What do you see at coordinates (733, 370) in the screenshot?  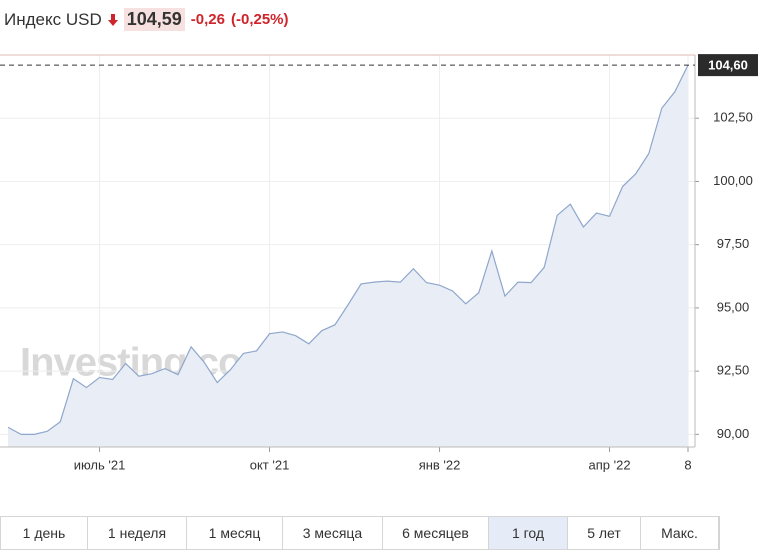 I see `y-tick-label: 92,50` at bounding box center [733, 370].